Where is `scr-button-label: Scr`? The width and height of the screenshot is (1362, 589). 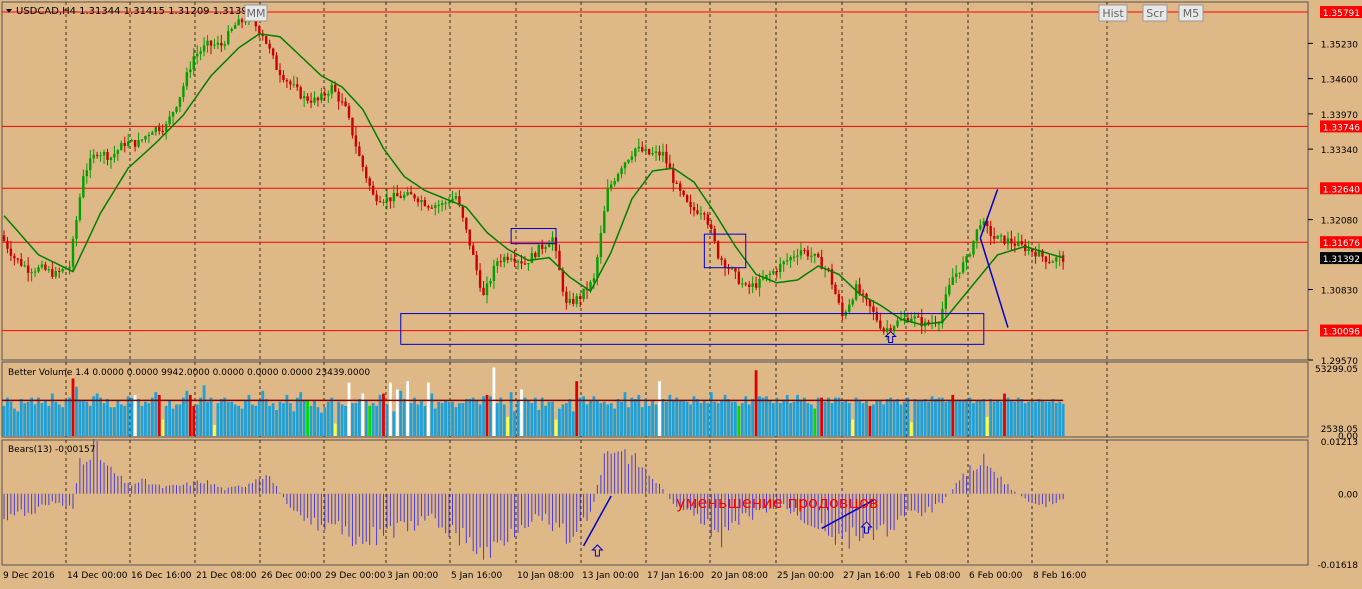
scr-button-label: Scr is located at coordinates (1155, 13).